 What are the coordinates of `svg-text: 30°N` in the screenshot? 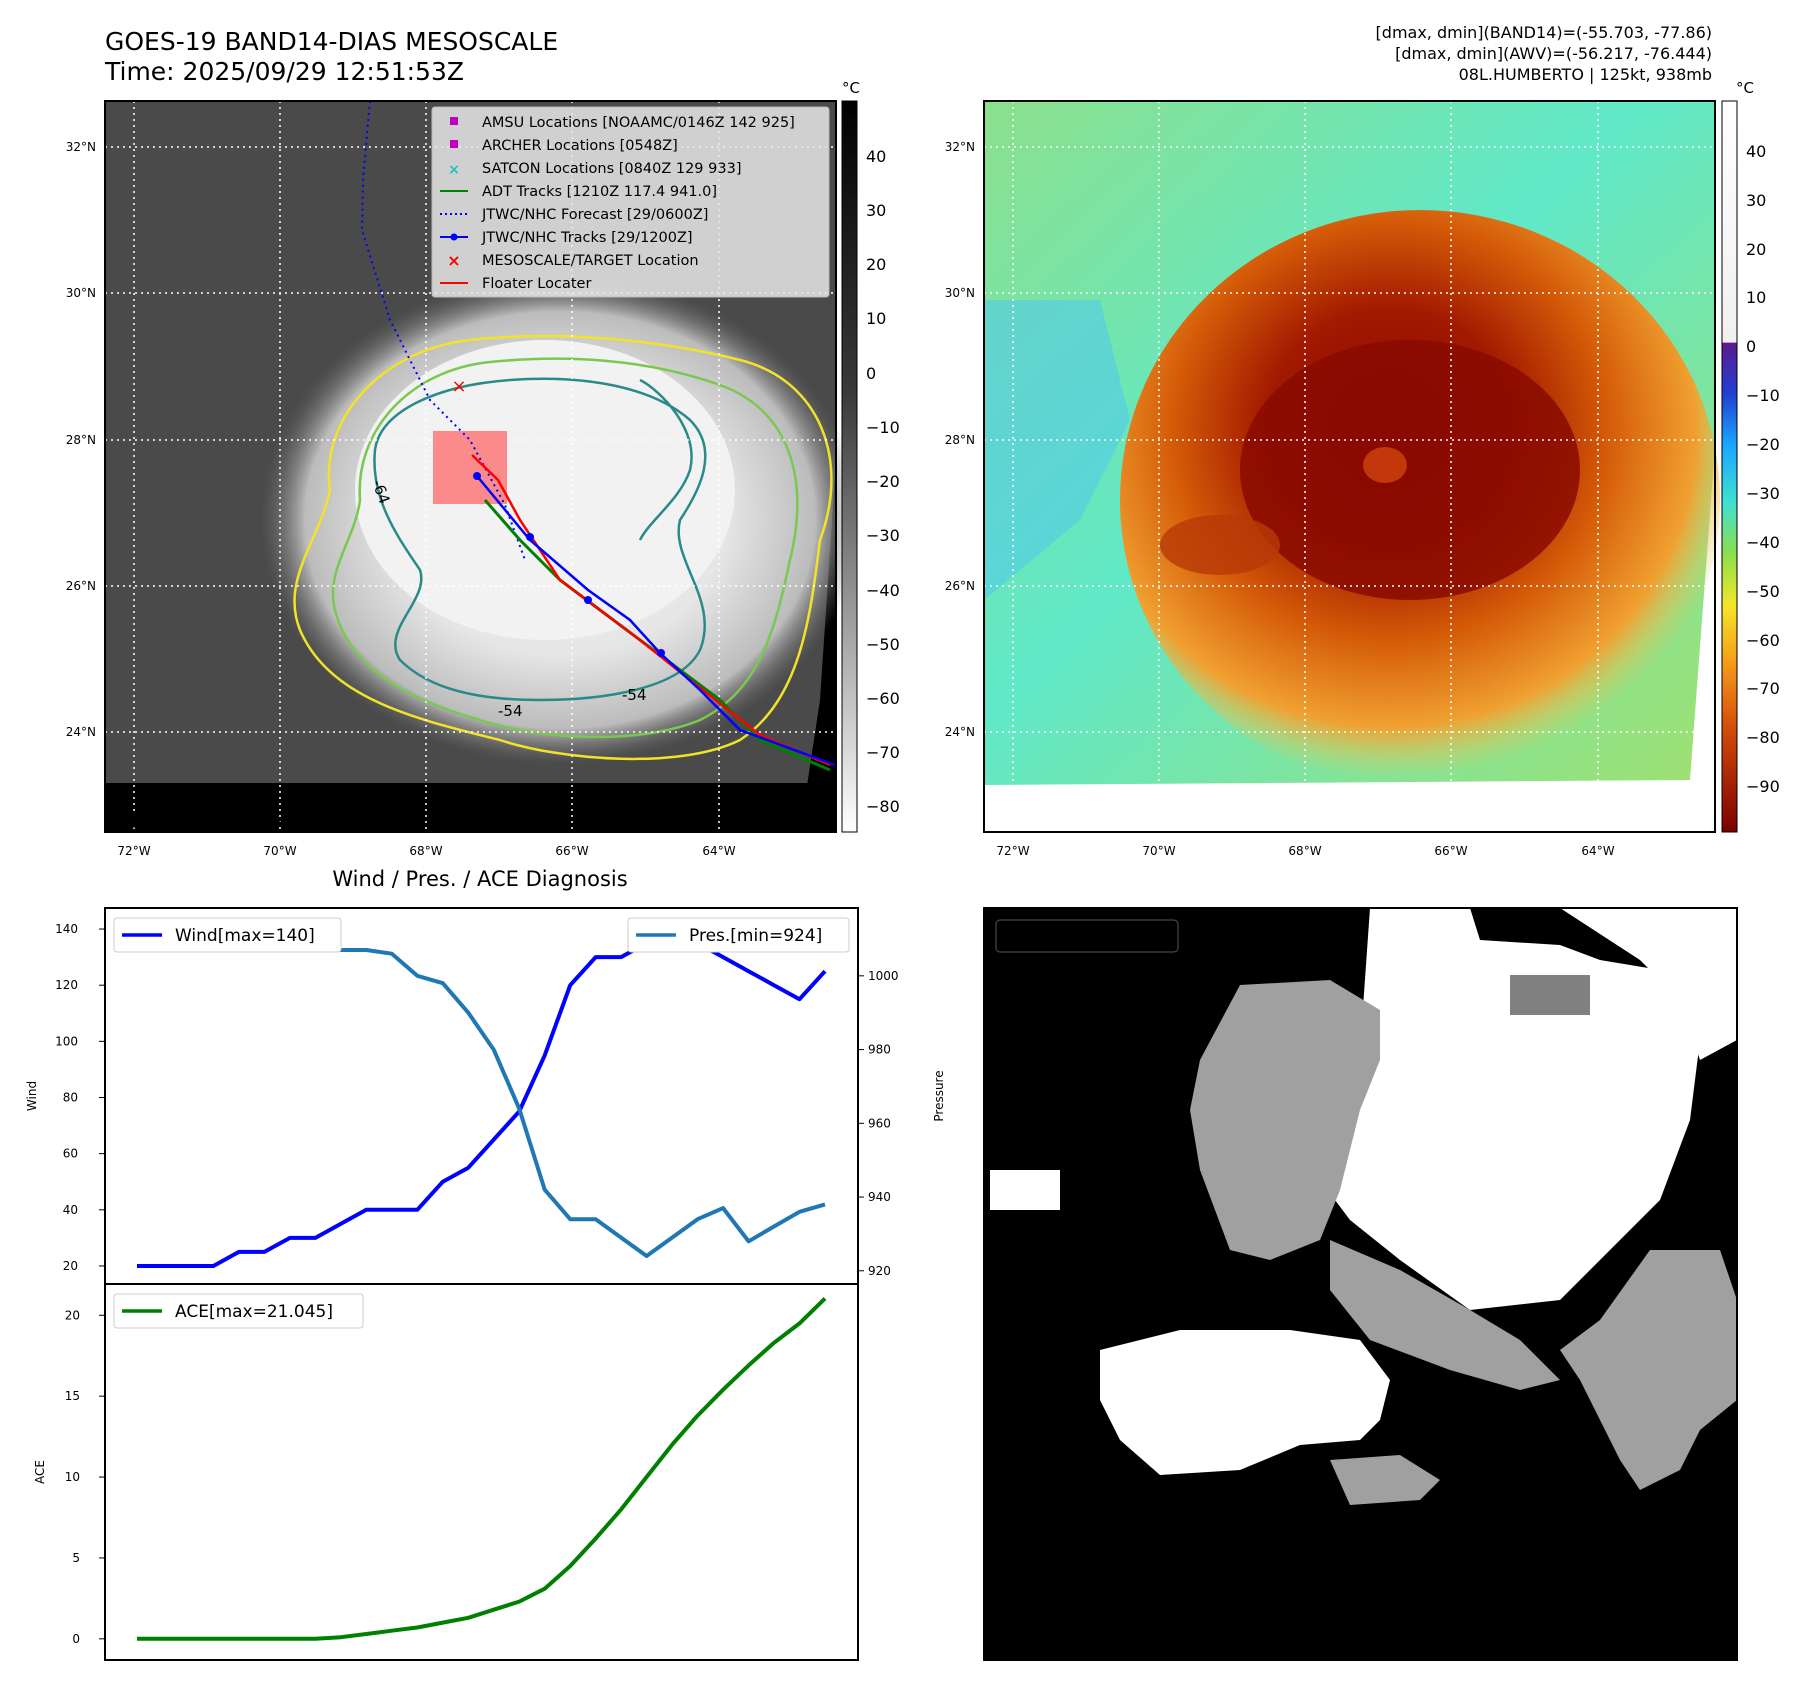 It's located at (81, 293).